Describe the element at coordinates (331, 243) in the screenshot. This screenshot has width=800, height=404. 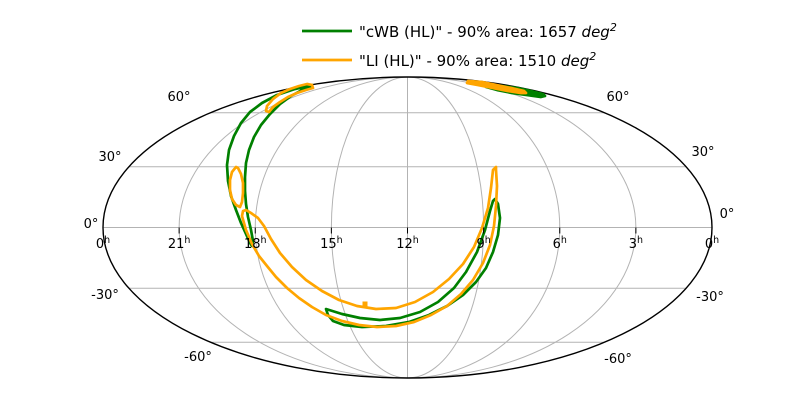
I see `ra-tick-label: 15h` at that location.